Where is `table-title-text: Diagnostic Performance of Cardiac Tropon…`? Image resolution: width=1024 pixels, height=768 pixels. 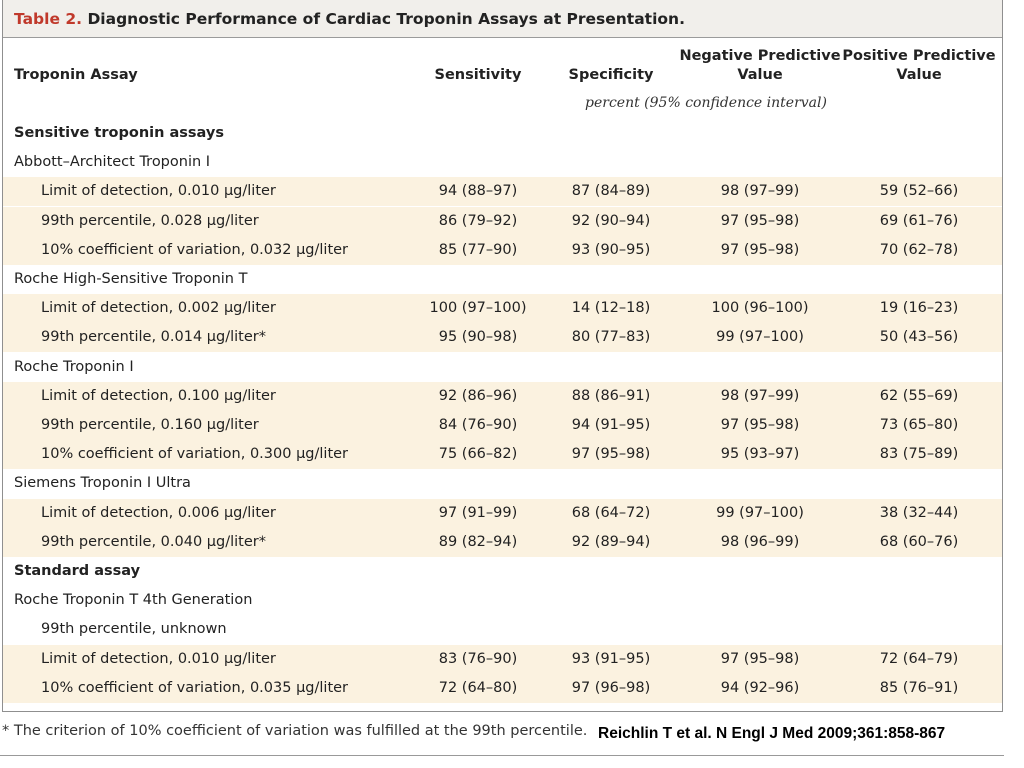
table-title-text: Diagnostic Performance of Cardiac Tropon… is located at coordinates (386, 19).